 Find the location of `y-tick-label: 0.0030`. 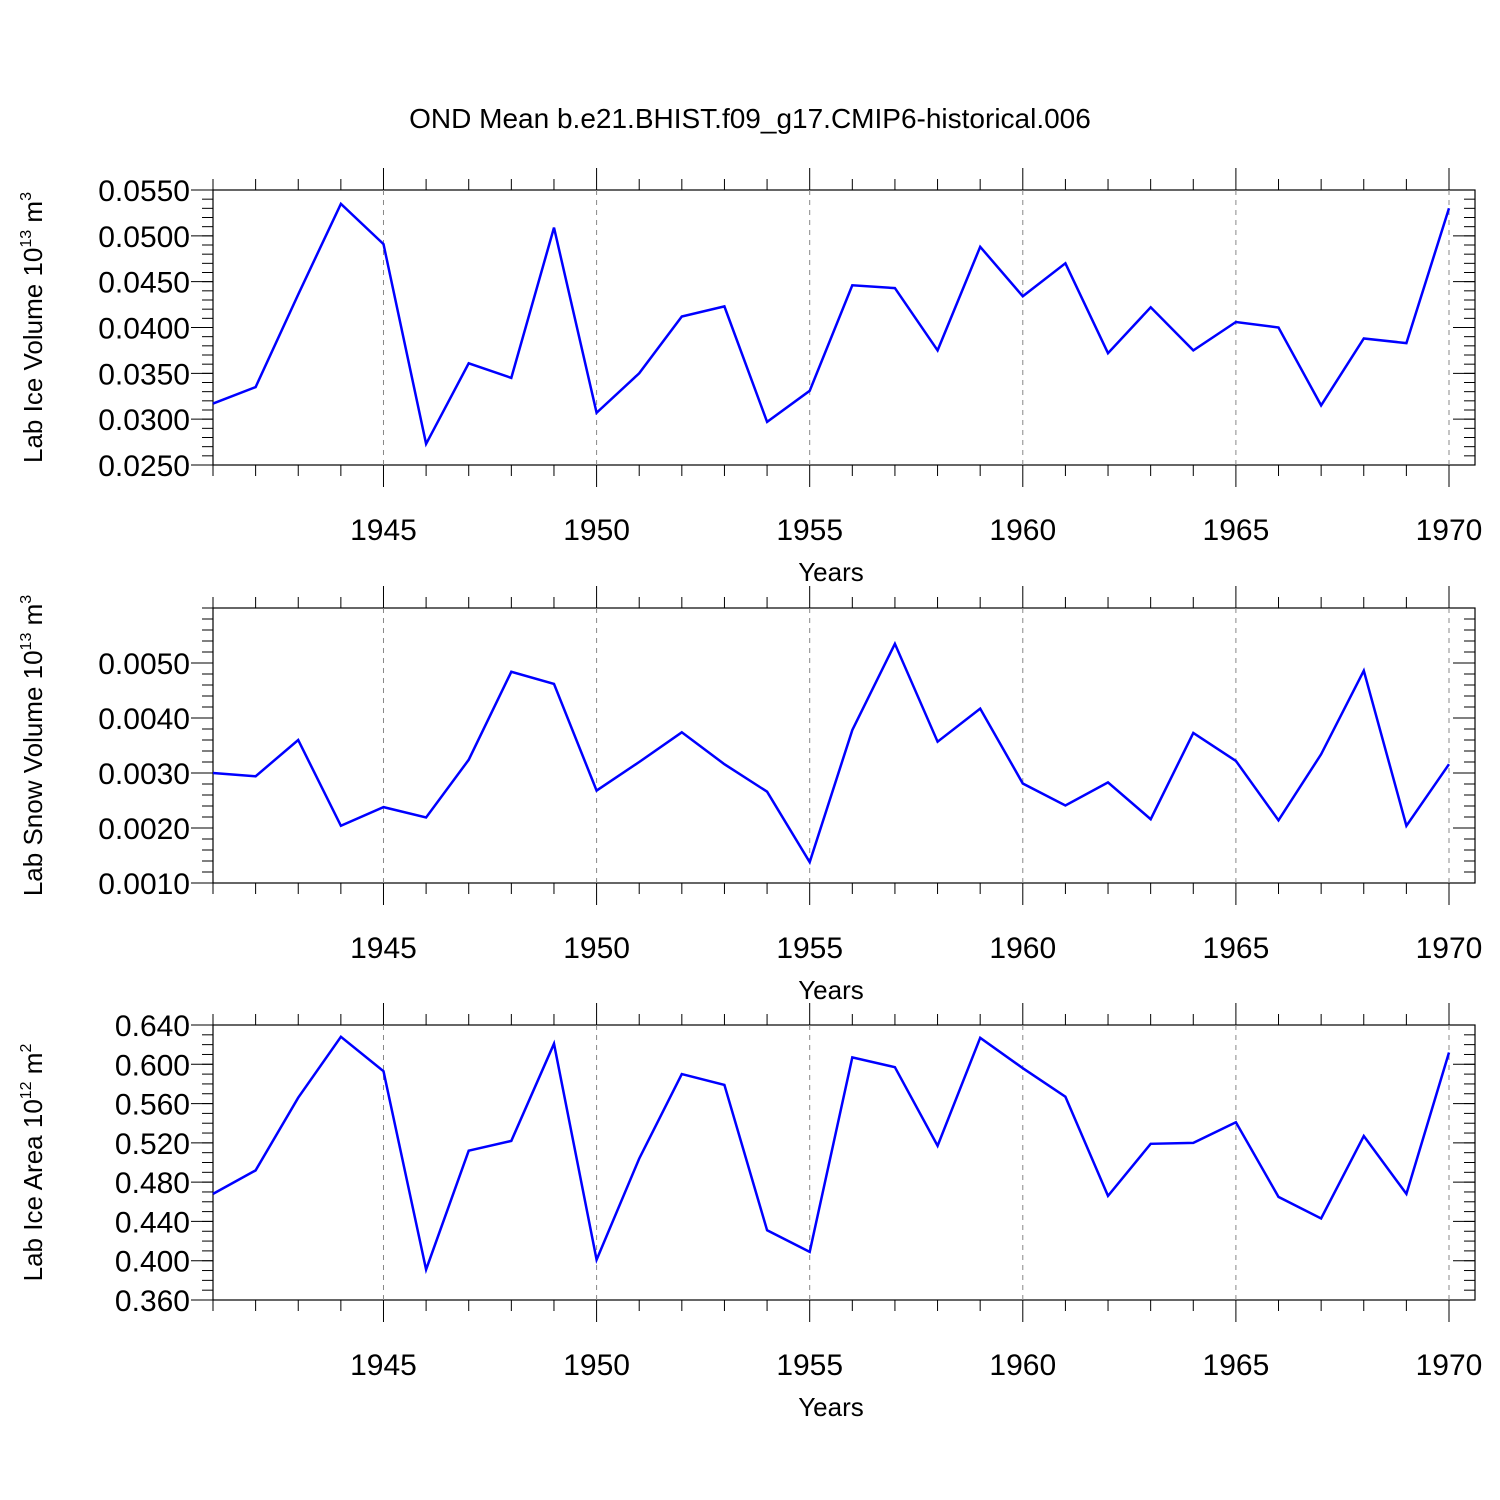

y-tick-label: 0.0030 is located at coordinates (144, 774).